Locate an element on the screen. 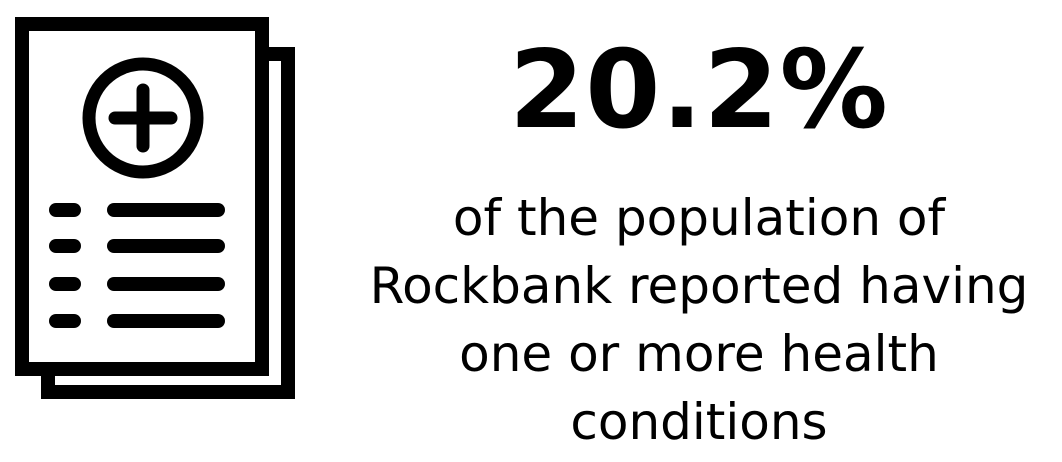 This screenshot has height=462, width=1062. stat-value: 20.2% is located at coordinates (699, 90).